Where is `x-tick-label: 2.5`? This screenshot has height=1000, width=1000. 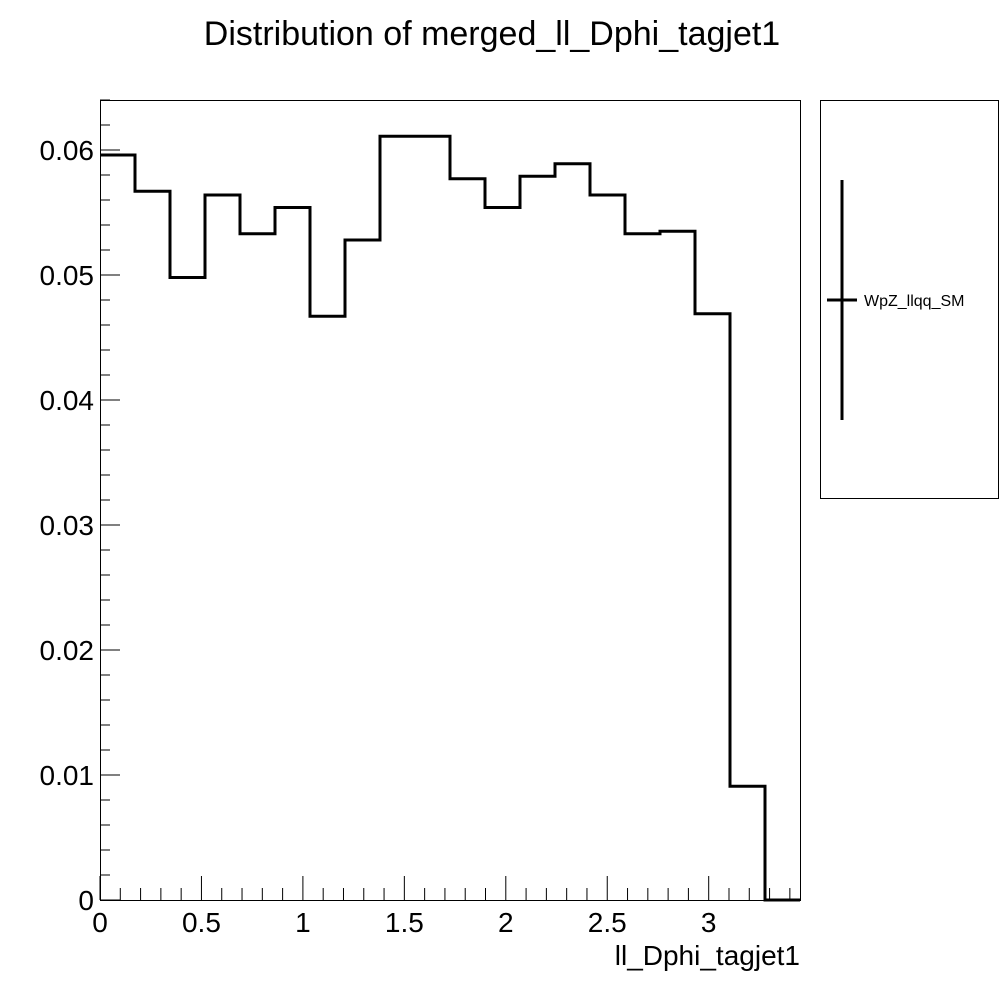
x-tick-label: 2.5 is located at coordinates (607, 922).